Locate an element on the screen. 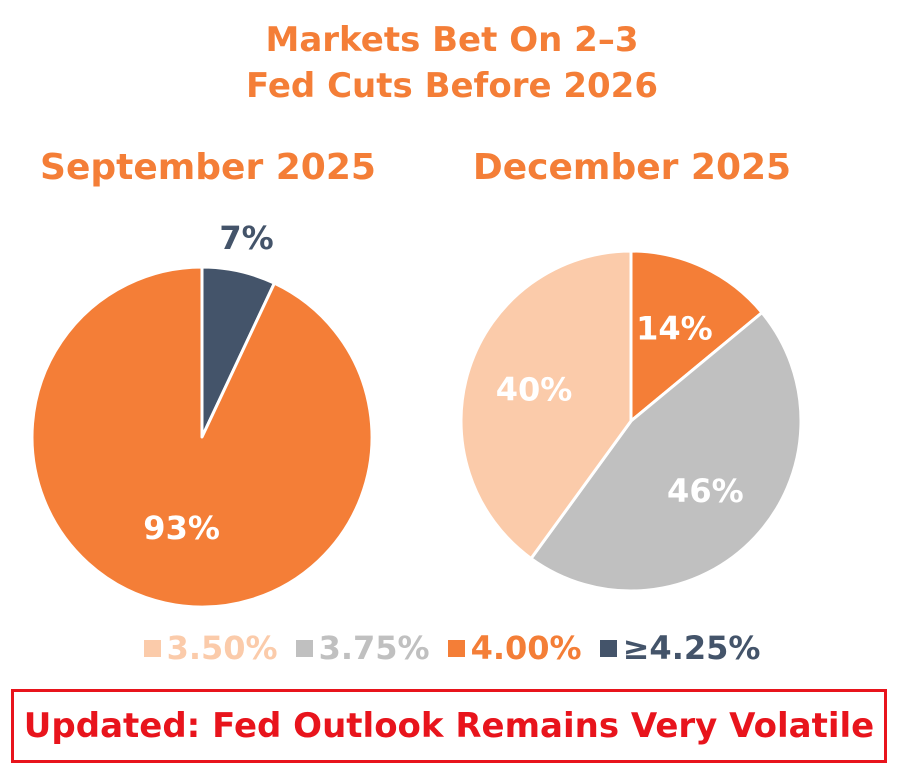  legend-item-4-00: 4.00% is located at coordinates (514, 648).